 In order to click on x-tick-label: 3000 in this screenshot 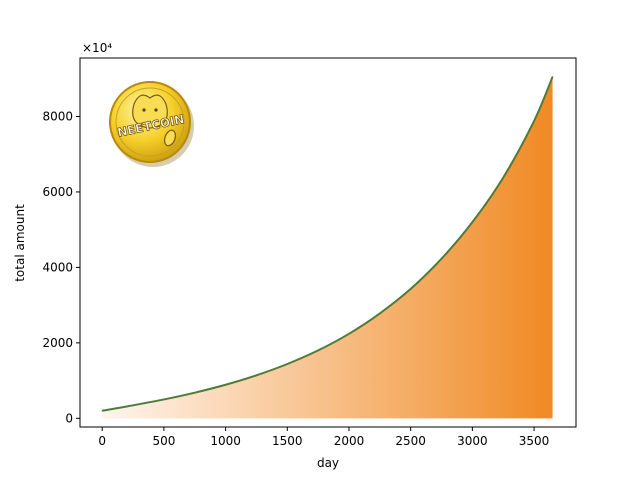, I will do `click(472, 441)`.